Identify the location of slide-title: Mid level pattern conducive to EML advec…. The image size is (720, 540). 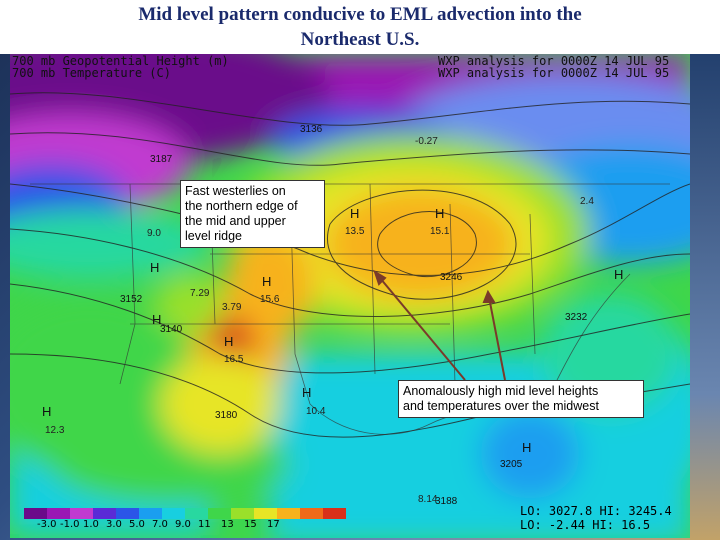
(360, 27).